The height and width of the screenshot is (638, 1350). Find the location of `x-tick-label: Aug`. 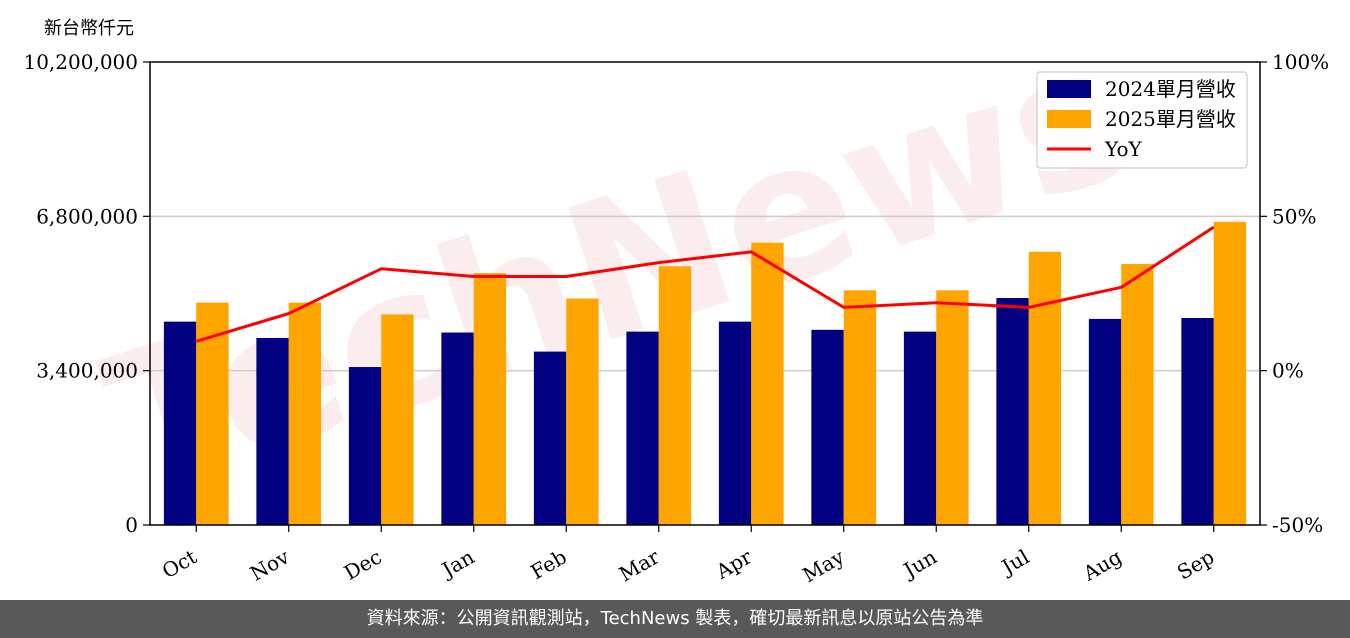

x-tick-label: Aug is located at coordinates (1102, 564).